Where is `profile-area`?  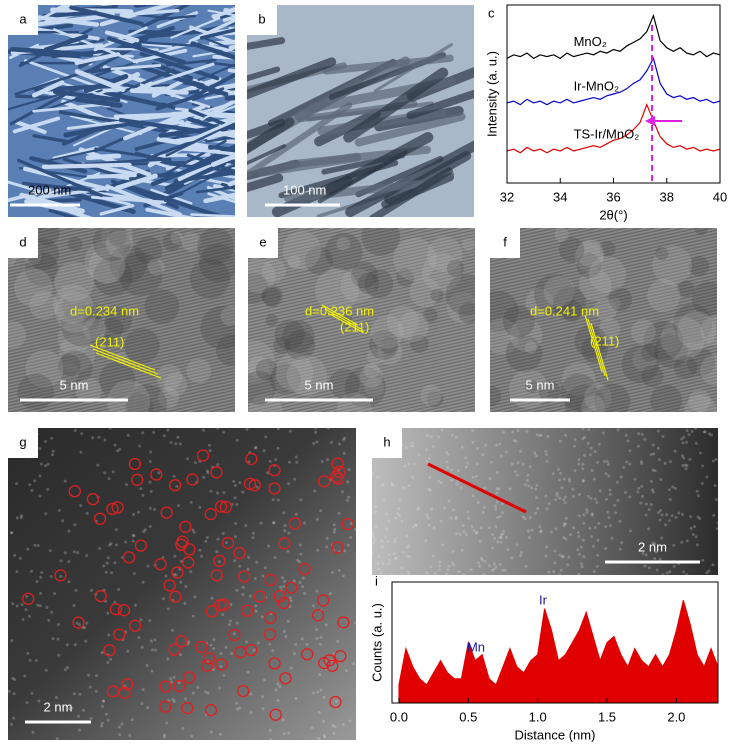 profile-area is located at coordinates (558, 652).